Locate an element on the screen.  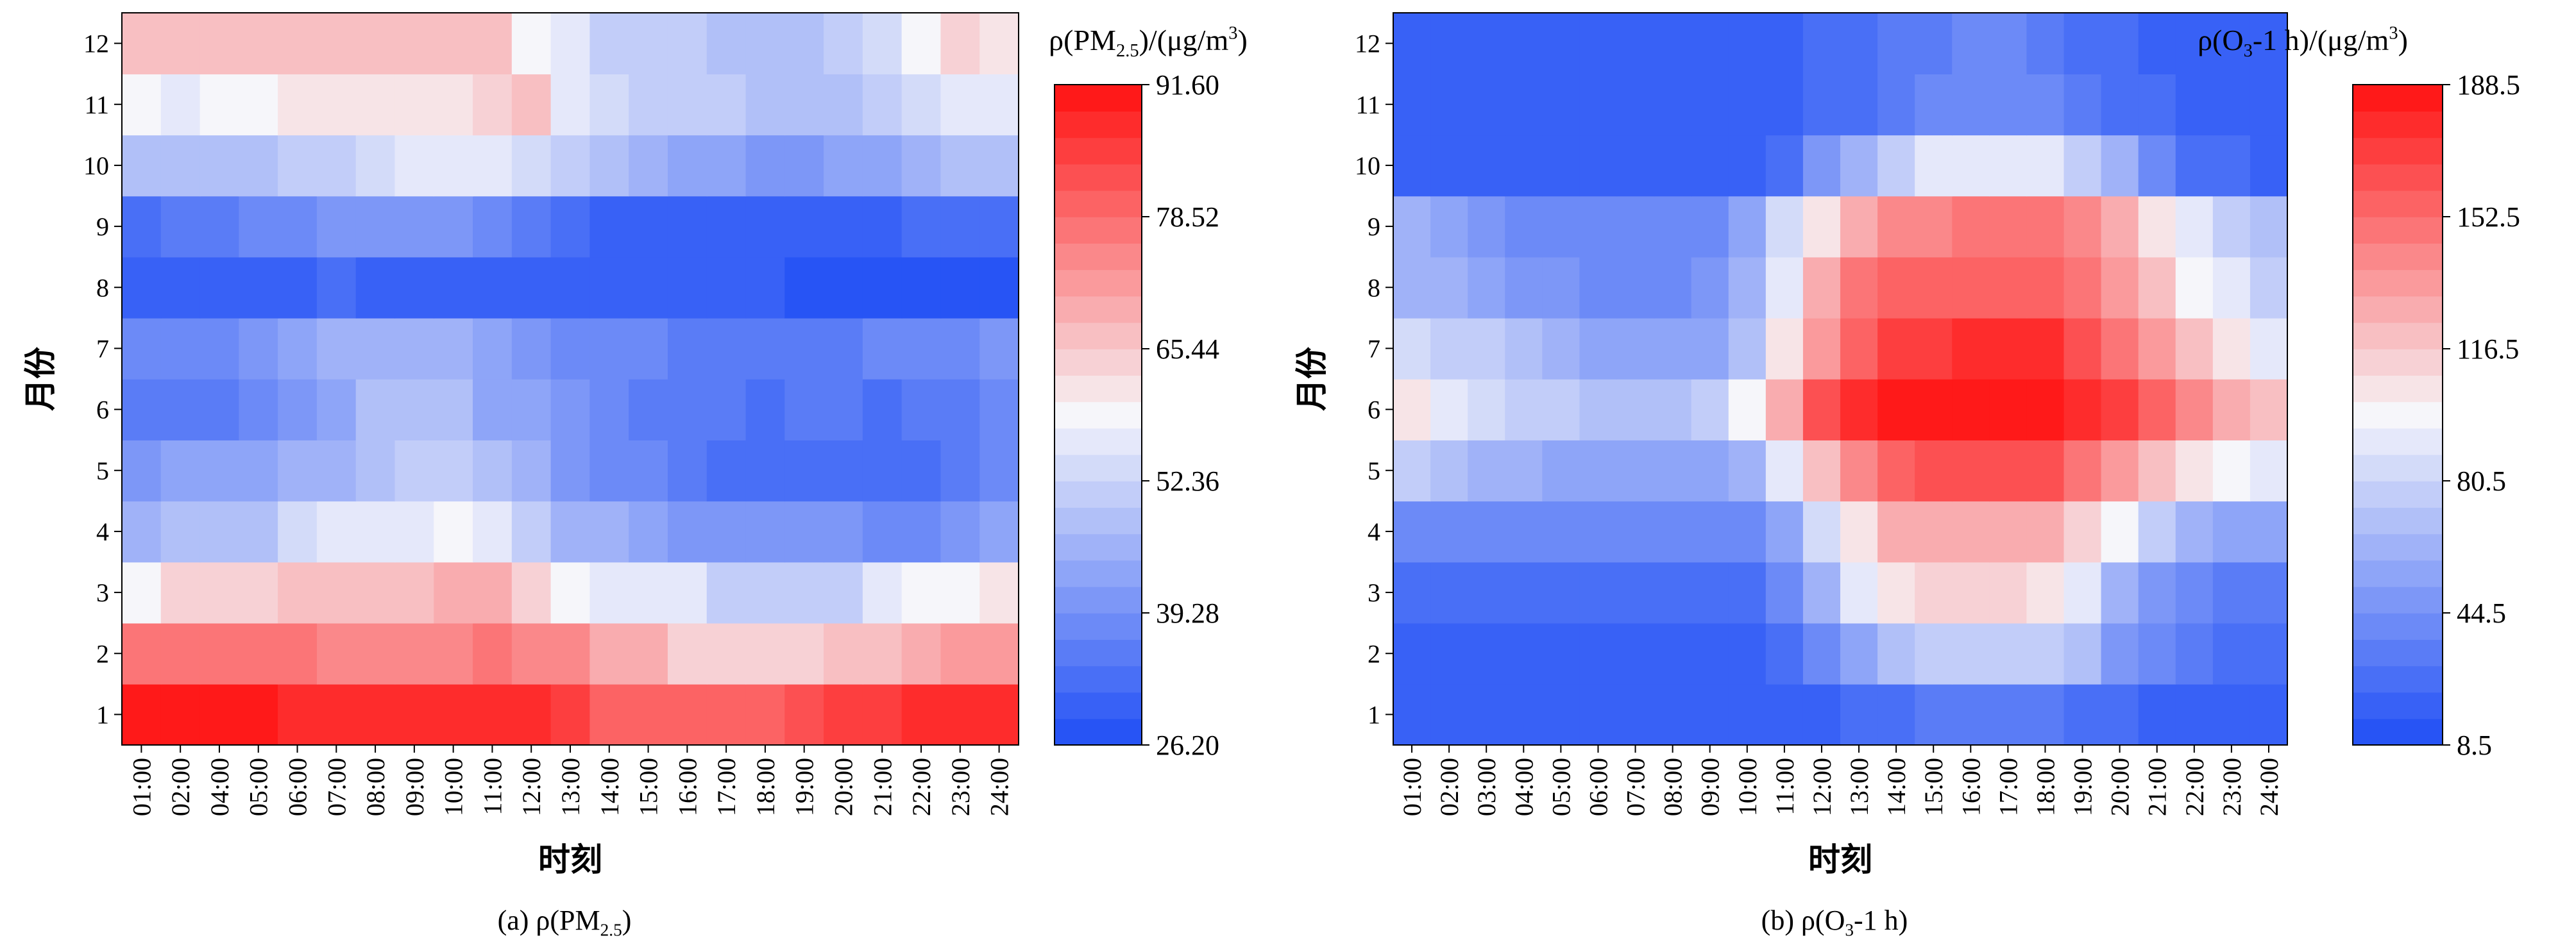
x-tick-label: 17:00 is located at coordinates (2008, 787).